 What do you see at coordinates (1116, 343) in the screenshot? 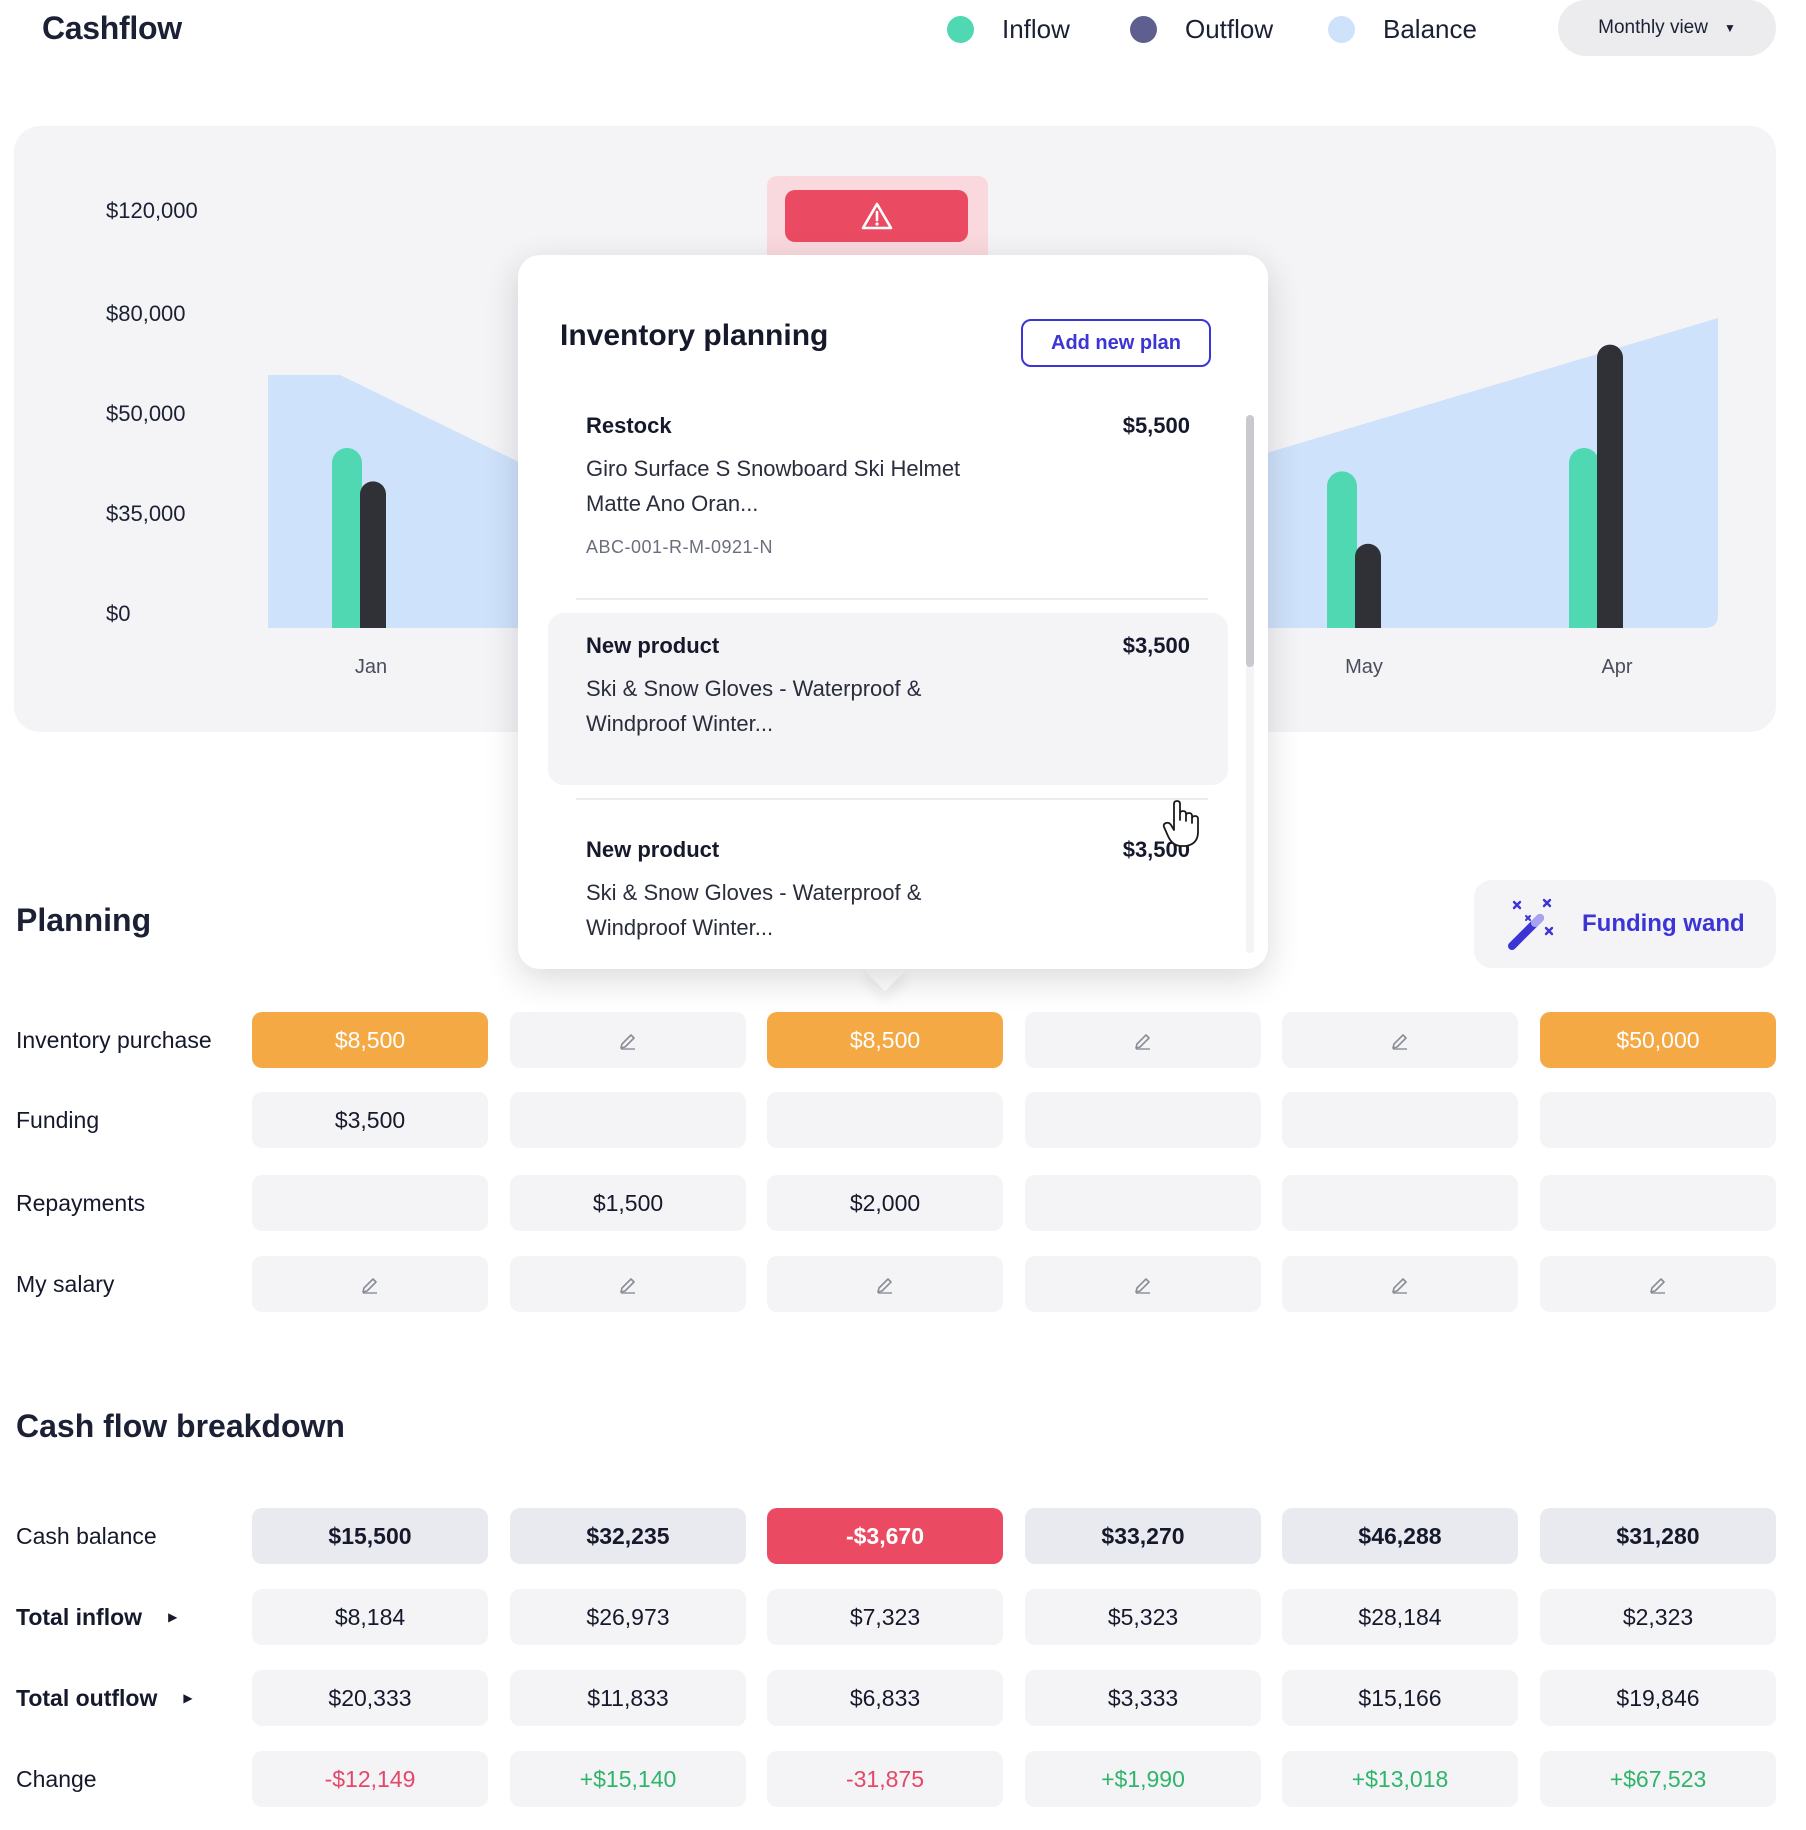
I see `add-new-plan-button: Add new plan` at bounding box center [1116, 343].